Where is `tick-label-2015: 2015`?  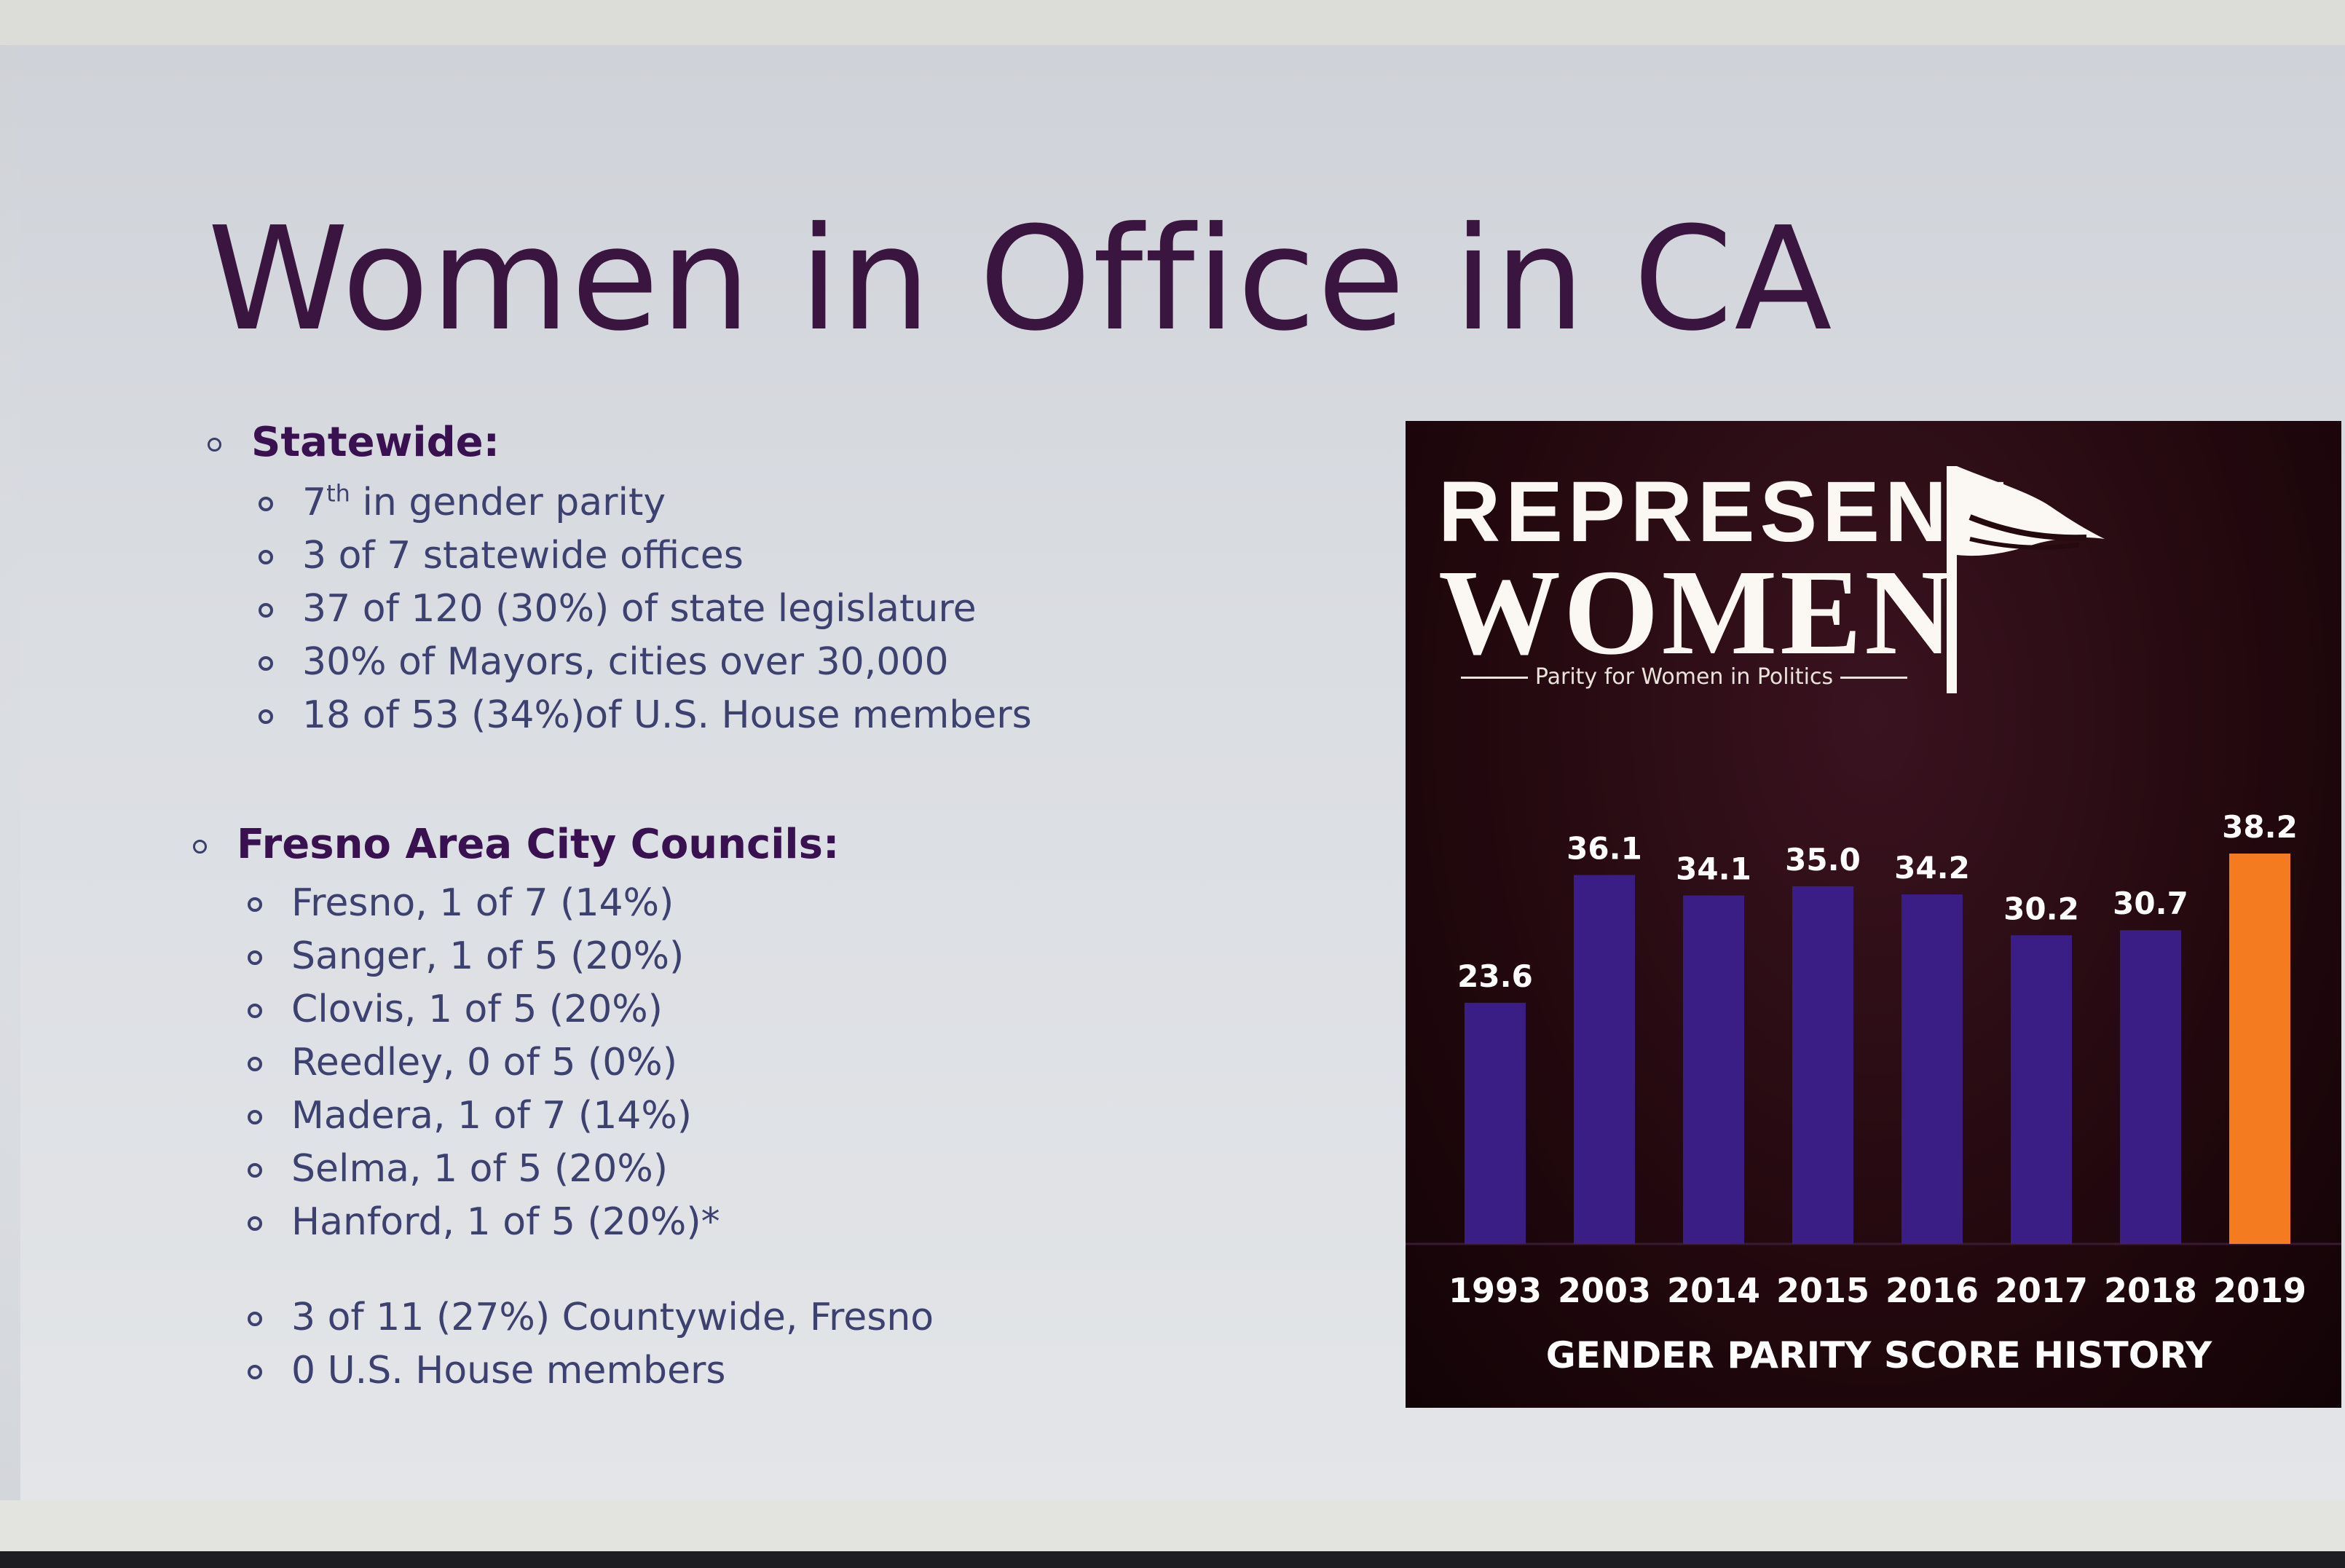 tick-label-2015: 2015 is located at coordinates (1822, 1290).